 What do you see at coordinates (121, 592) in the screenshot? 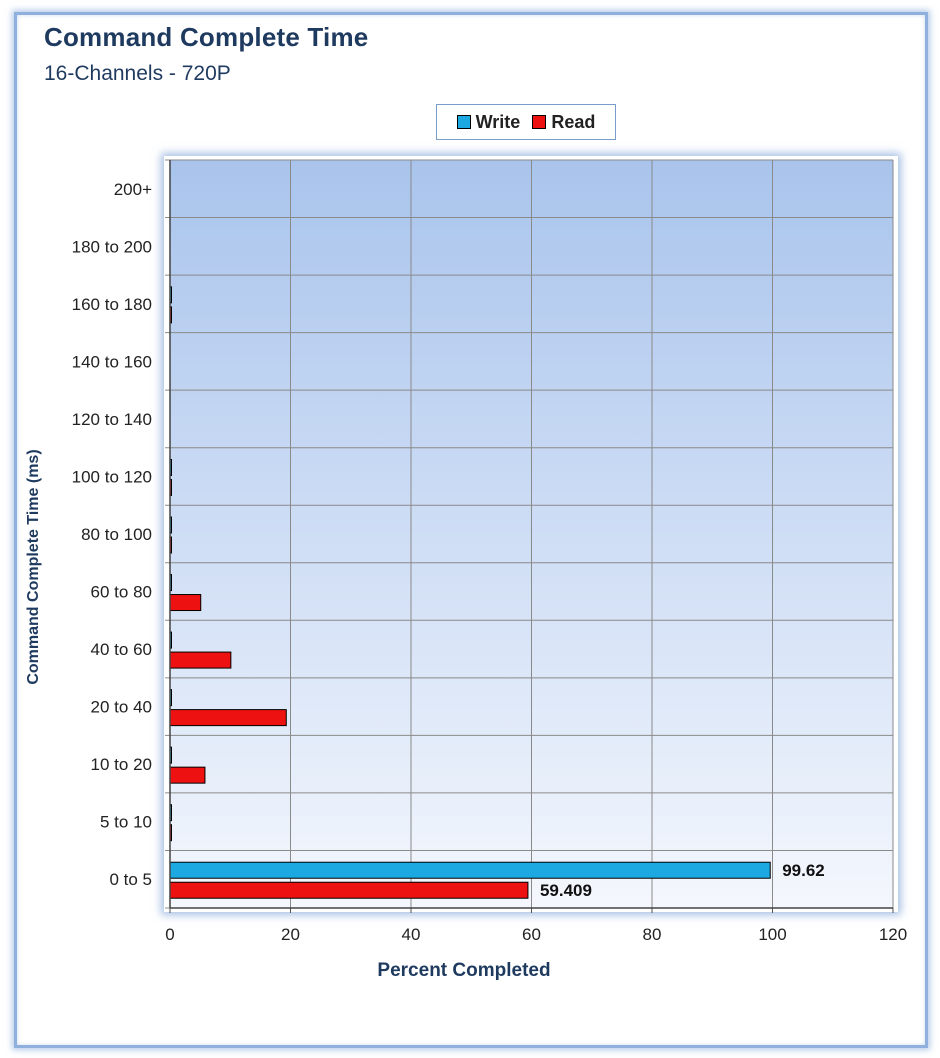
I see `y-tick-label: 60 to 80` at bounding box center [121, 592].